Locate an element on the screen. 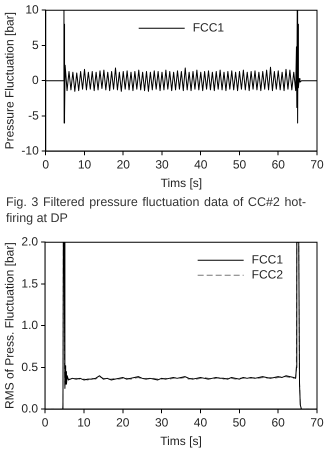  caption: Fig. 3 Filtered pressure fluctuation data of CC#2 hot-firing at DP is located at coordinates (156, 210).